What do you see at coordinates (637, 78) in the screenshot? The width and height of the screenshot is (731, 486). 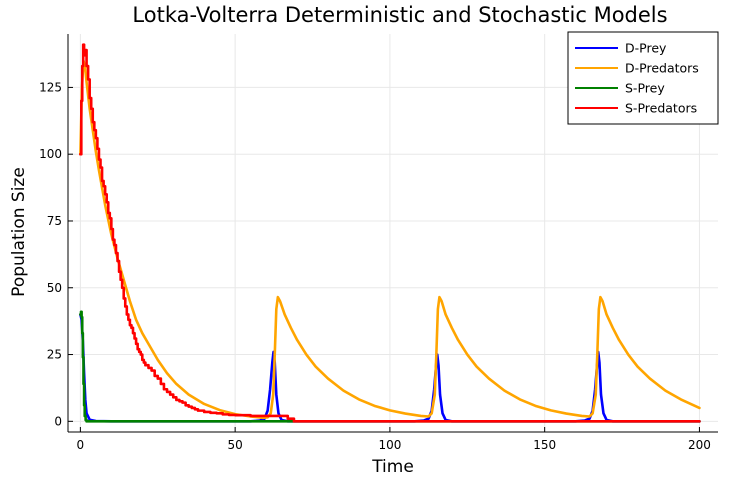 I see `legend-items: D-Prey D-Predators S-Prey S-Predators` at bounding box center [637, 78].